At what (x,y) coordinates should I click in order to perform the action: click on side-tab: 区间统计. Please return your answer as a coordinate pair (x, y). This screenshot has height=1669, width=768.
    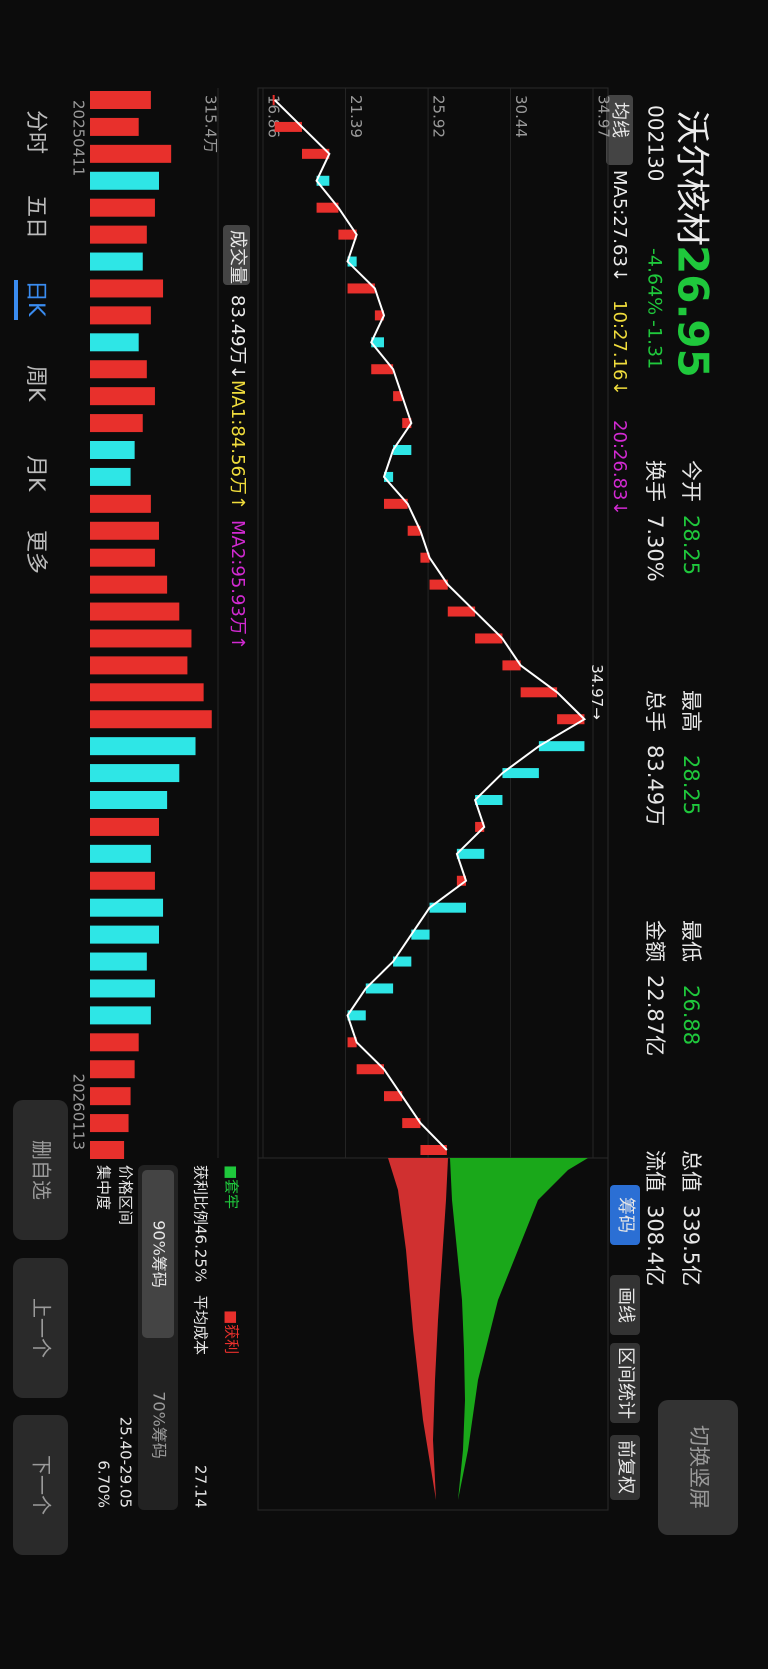
    Looking at the image, I should click on (625, 1383).